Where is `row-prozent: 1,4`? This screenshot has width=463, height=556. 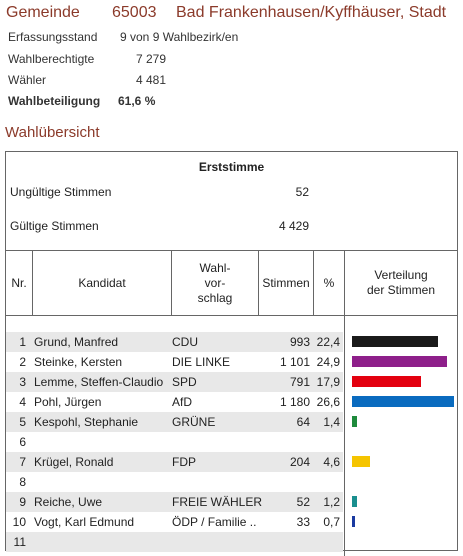
row-prozent: 1,4 is located at coordinates (331, 422).